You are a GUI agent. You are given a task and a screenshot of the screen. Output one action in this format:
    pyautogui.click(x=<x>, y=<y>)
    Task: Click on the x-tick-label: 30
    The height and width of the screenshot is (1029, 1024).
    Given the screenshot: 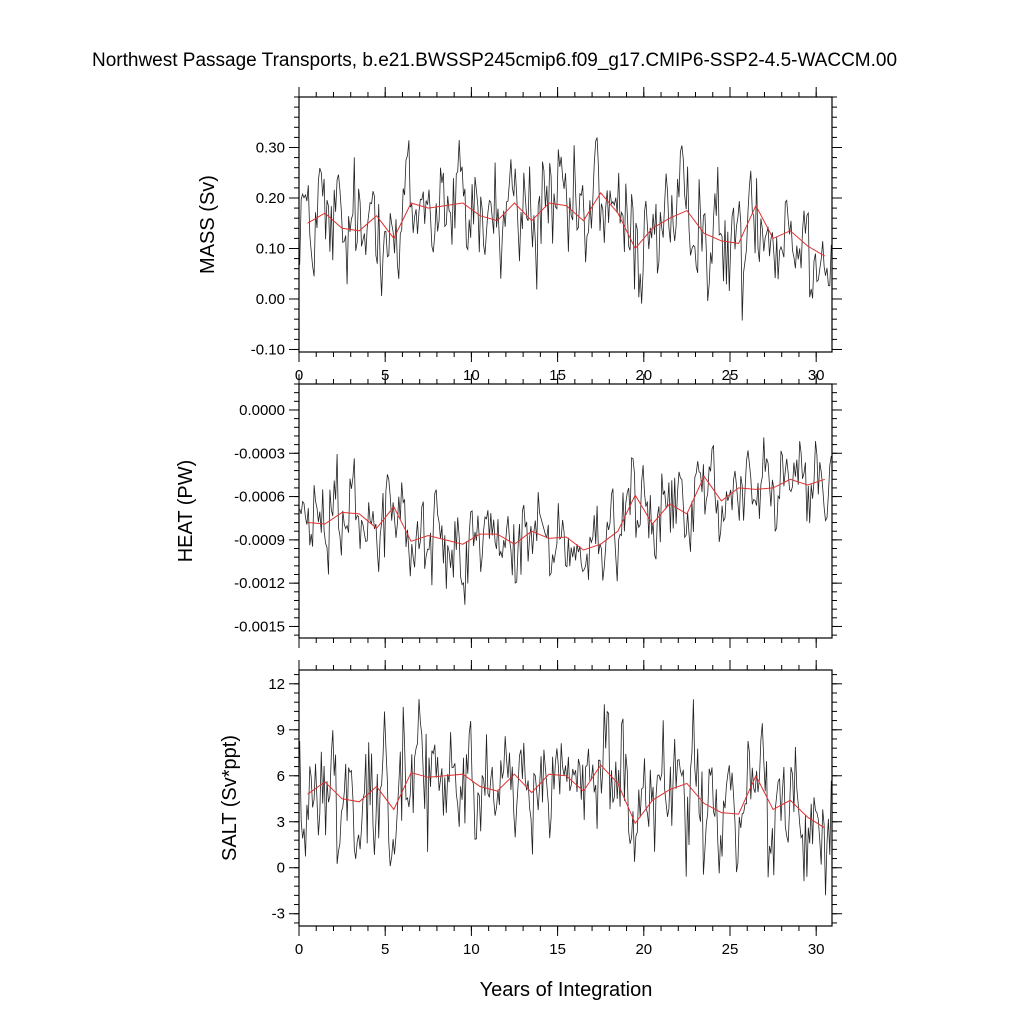 What is the action you would take?
    pyautogui.click(x=816, y=949)
    